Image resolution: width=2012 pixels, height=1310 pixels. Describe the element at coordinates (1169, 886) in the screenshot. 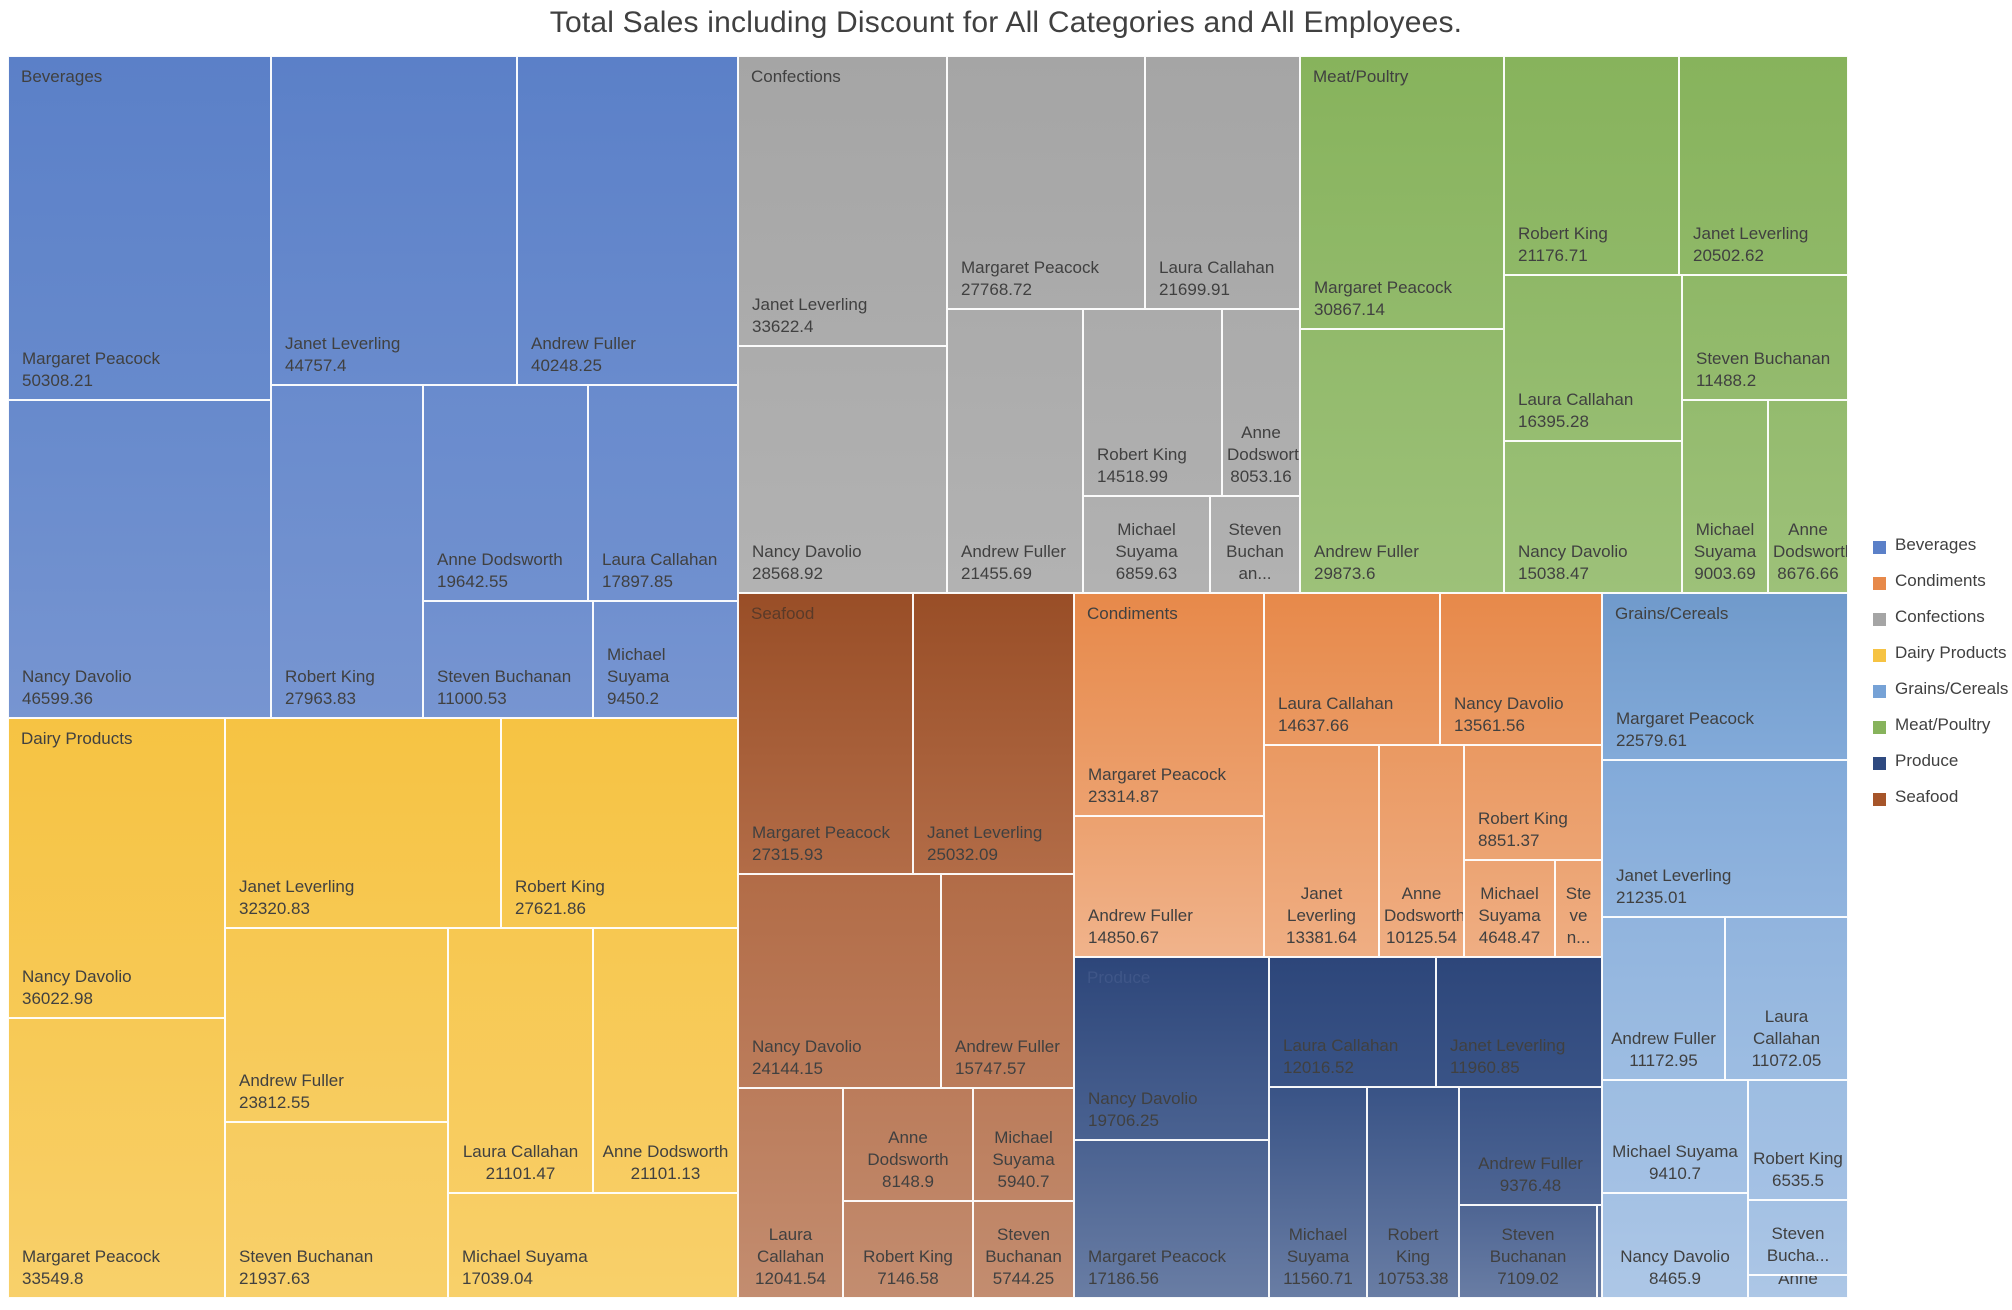

I see `treemap-cell-condiments-andrew-fuller: Andrew Fuller 14850.67` at that location.